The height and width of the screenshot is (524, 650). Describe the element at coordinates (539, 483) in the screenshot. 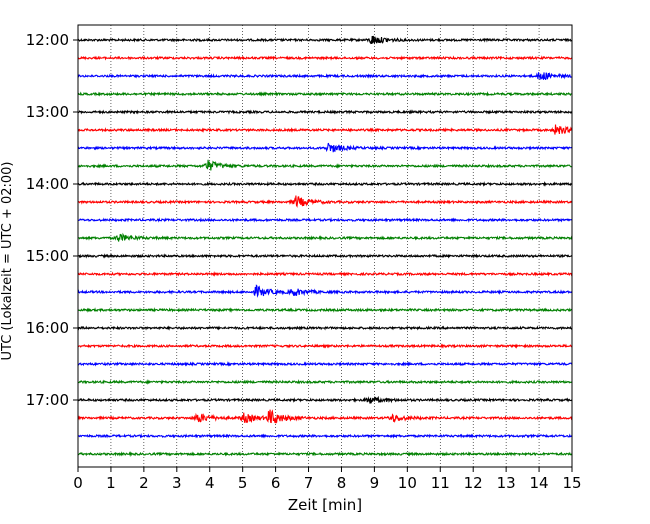

I see `x-tick-label: 14` at that location.